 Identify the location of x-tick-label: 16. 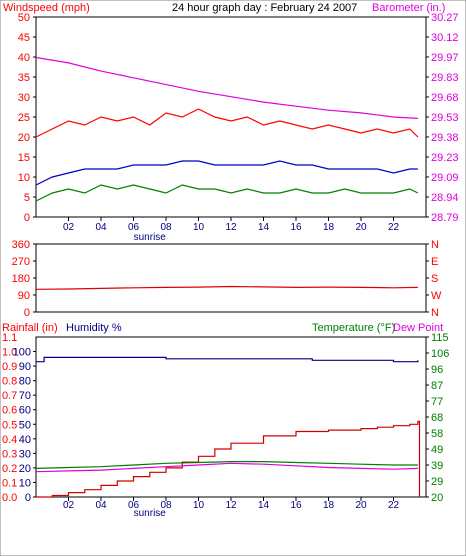
(296, 505).